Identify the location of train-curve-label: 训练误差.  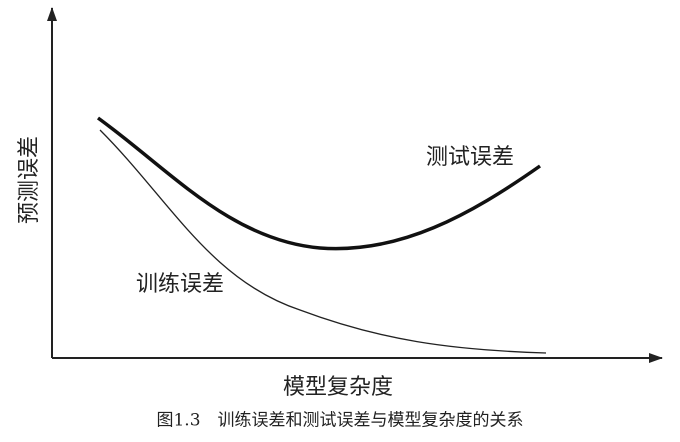
(180, 284).